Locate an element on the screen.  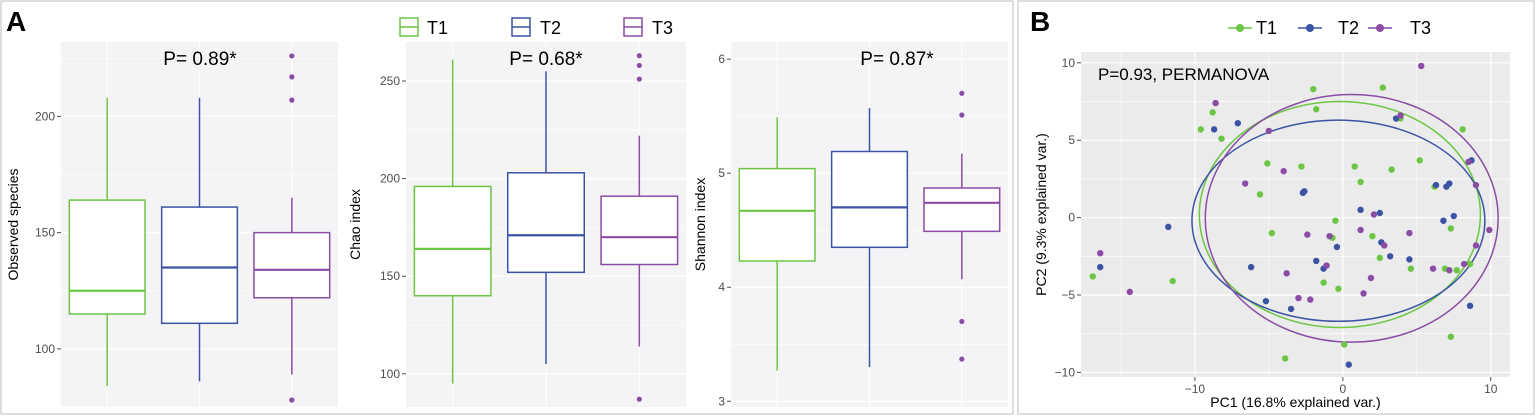
legend-a-item-t2: T2 is located at coordinates (536, 27).